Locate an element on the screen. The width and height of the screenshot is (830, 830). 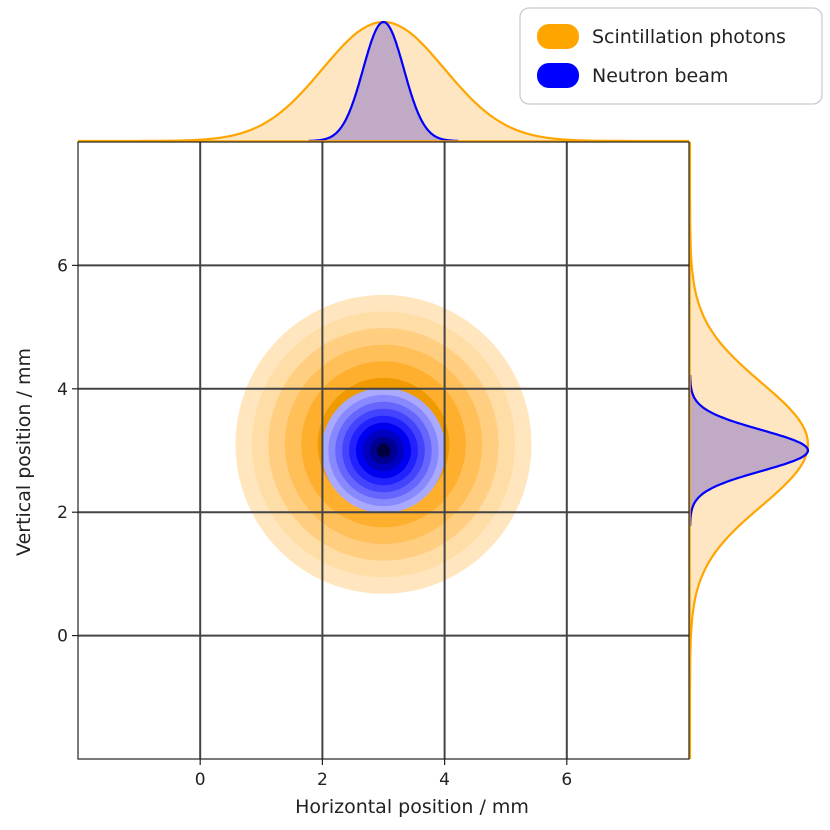
y-axis-title: Vertical position / mm is located at coordinates (24, 452).